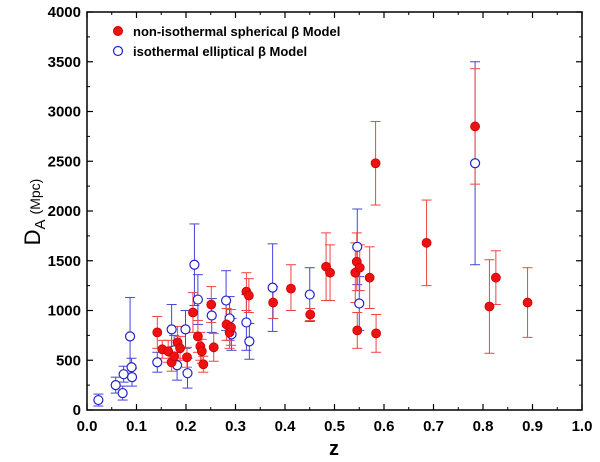 This screenshot has width=600, height=462. Describe the element at coordinates (235, 426) in the screenshot. I see `x-tick-label: 0.3` at that location.